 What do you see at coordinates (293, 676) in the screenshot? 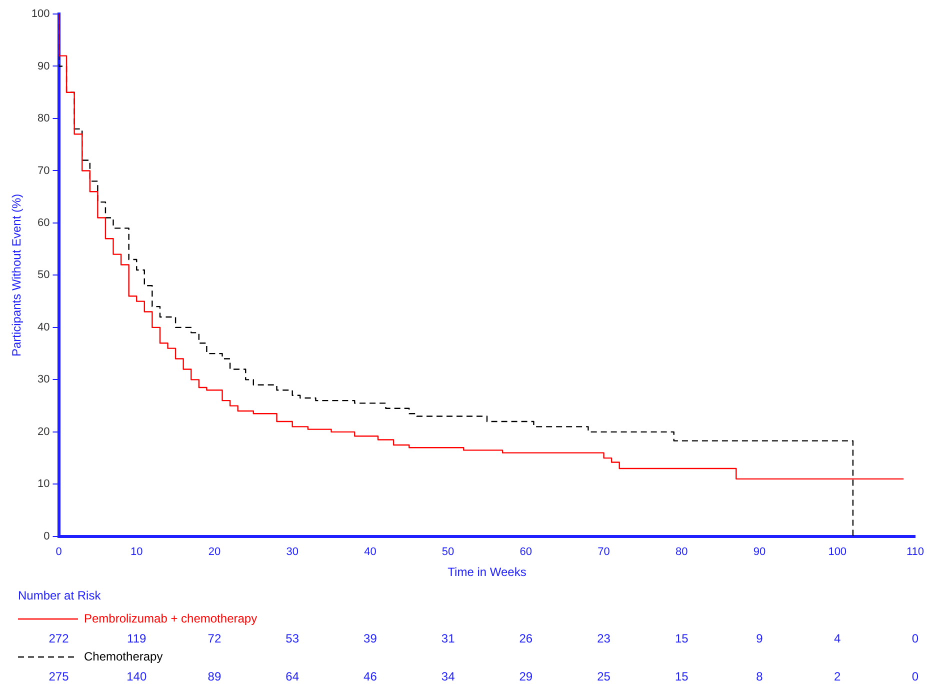
I see `text: 64` at bounding box center [293, 676].